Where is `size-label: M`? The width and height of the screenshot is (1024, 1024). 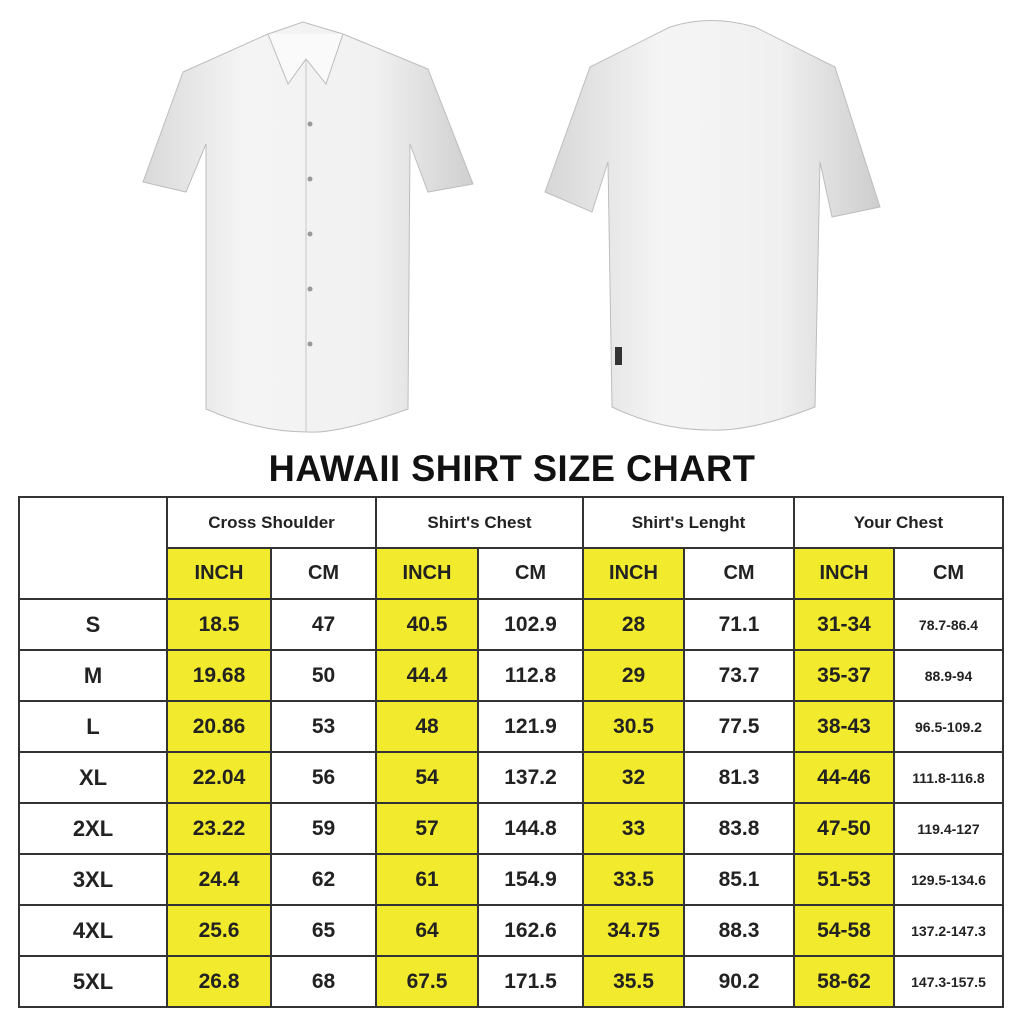
size-label: M is located at coordinates (93, 675).